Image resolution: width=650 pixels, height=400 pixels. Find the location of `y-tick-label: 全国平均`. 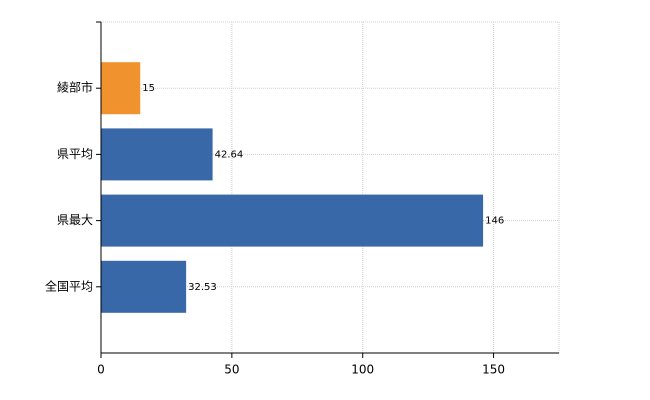

y-tick-label: 全国平均 is located at coordinates (69, 285).